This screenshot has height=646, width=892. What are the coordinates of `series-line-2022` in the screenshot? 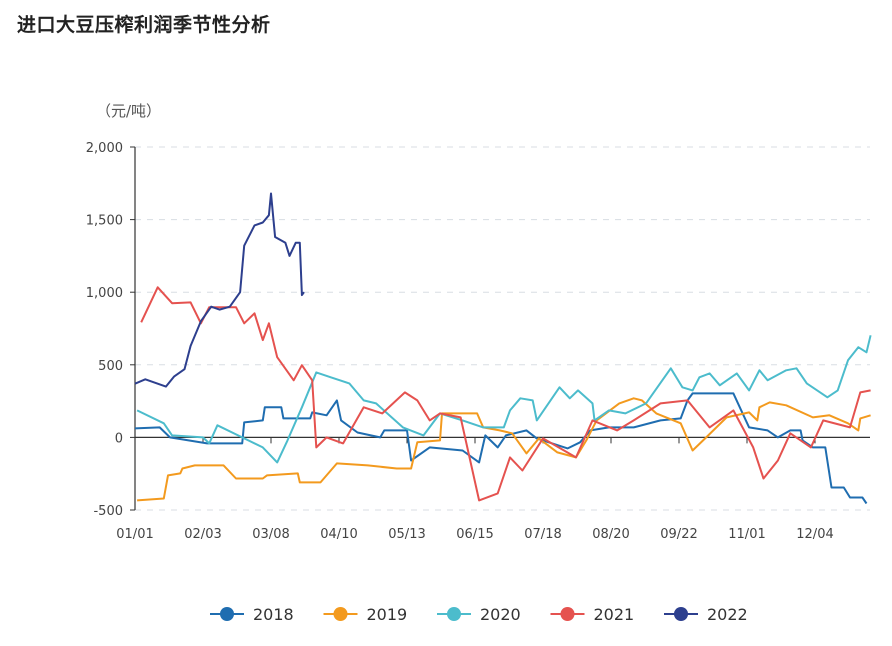 It's located at (219, 290).